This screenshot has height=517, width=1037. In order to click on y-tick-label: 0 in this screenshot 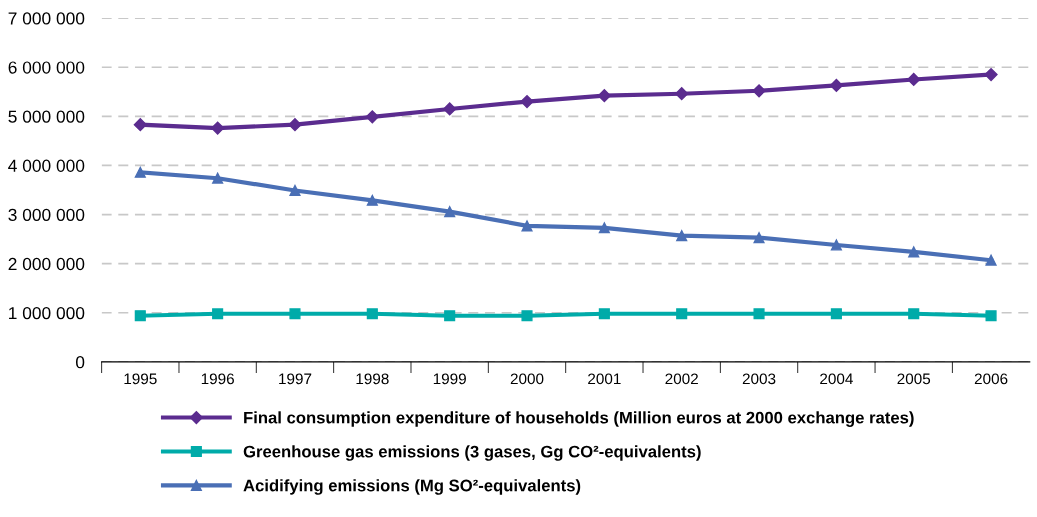, I will do `click(80, 362)`.